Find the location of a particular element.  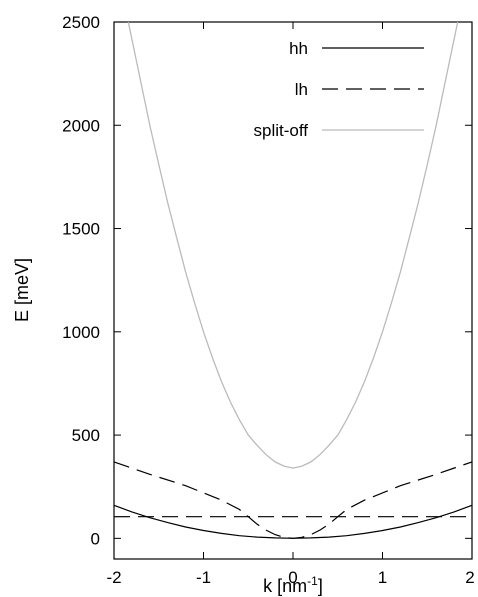

x-tick-label: -1 is located at coordinates (203, 577).